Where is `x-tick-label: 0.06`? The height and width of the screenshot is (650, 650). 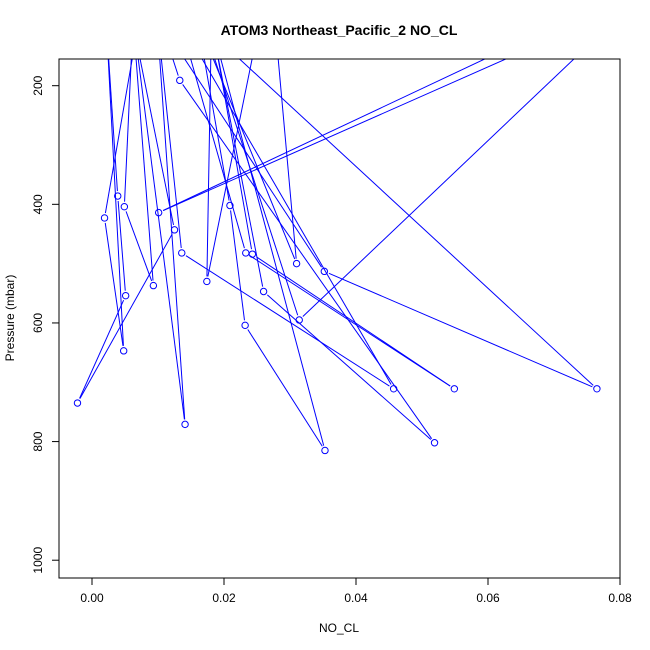 x-tick-label: 0.06 is located at coordinates (488, 598).